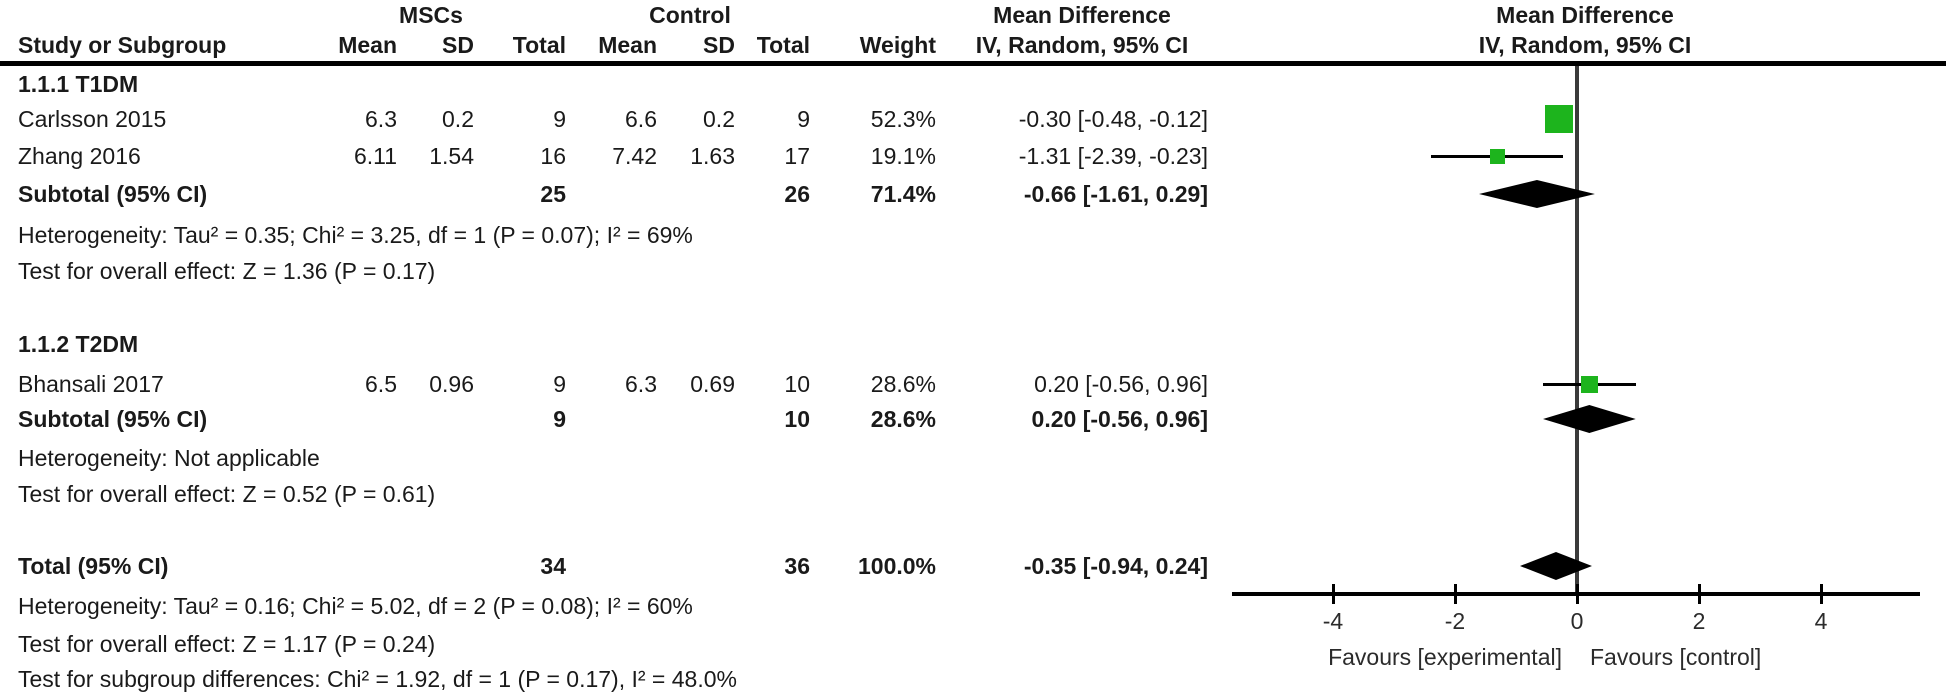  I want to click on col-header-sd-control: SD, so click(719, 45).